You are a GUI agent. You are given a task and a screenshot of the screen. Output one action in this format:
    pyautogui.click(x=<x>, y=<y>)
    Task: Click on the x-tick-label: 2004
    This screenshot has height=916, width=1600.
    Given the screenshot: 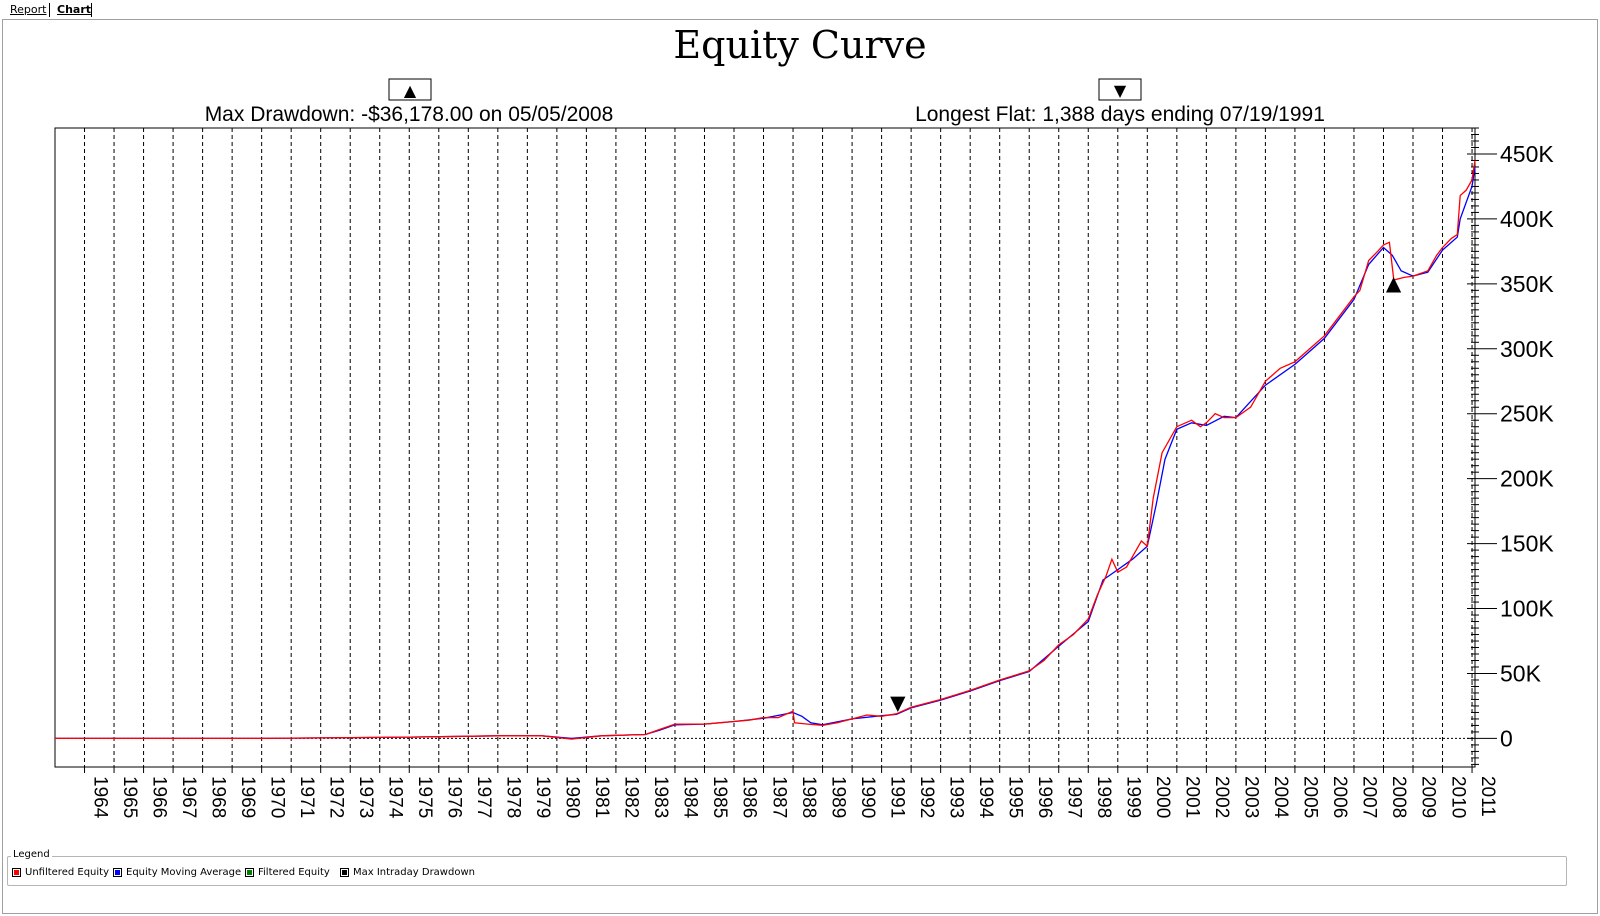 What is the action you would take?
    pyautogui.click(x=1280, y=797)
    